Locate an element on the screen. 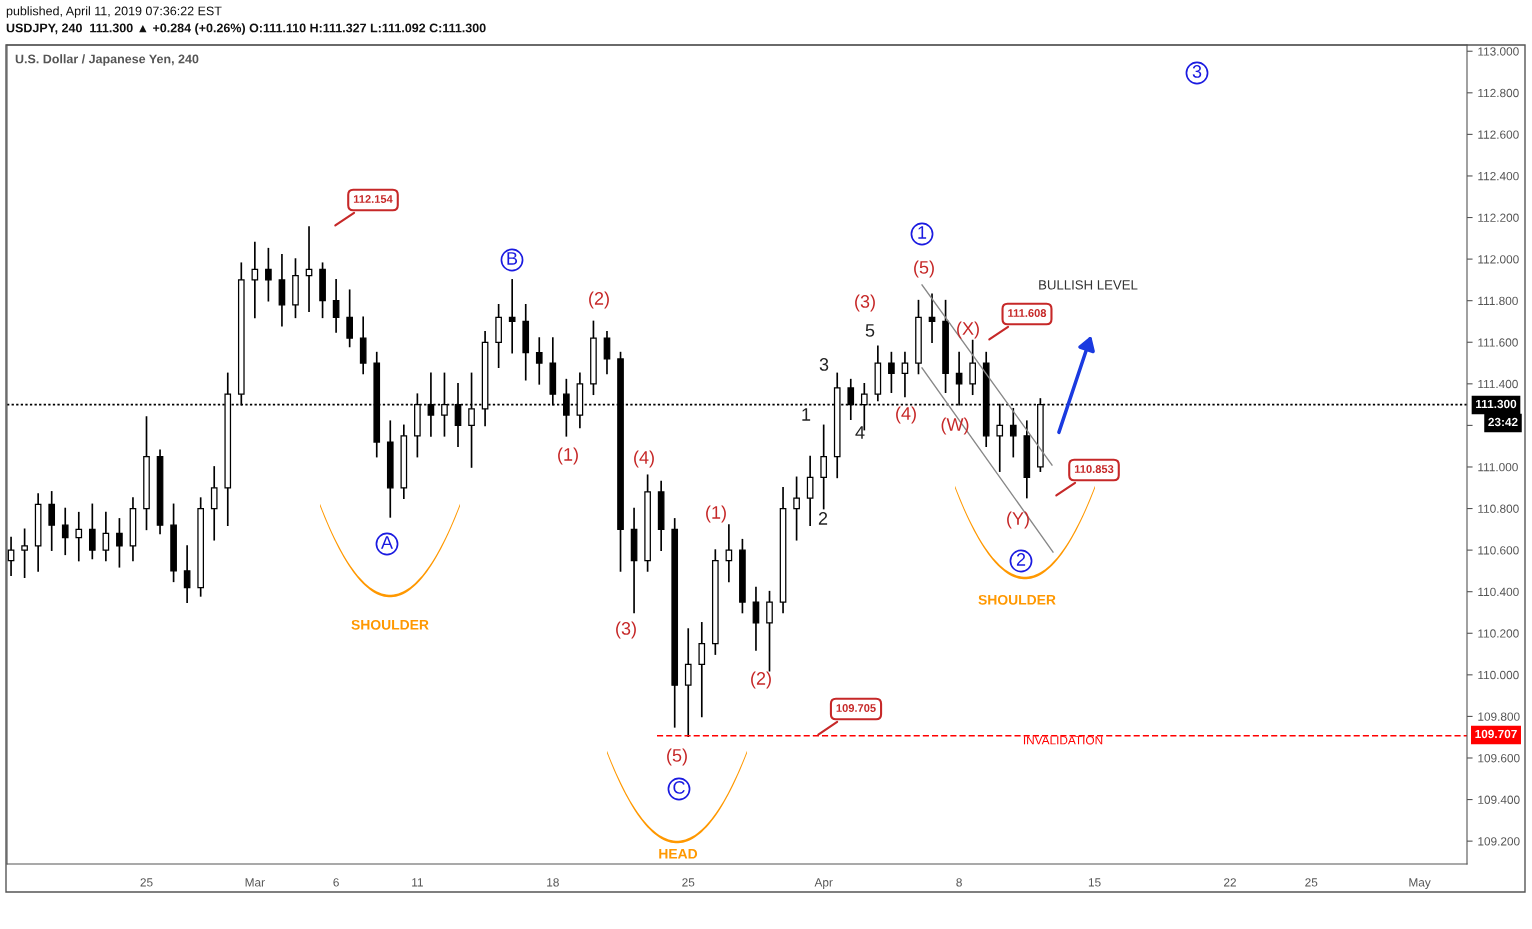 This screenshot has height=929, width=1532. text: published, April 11, 2019 07:36:22 EST is located at coordinates (114, 12).